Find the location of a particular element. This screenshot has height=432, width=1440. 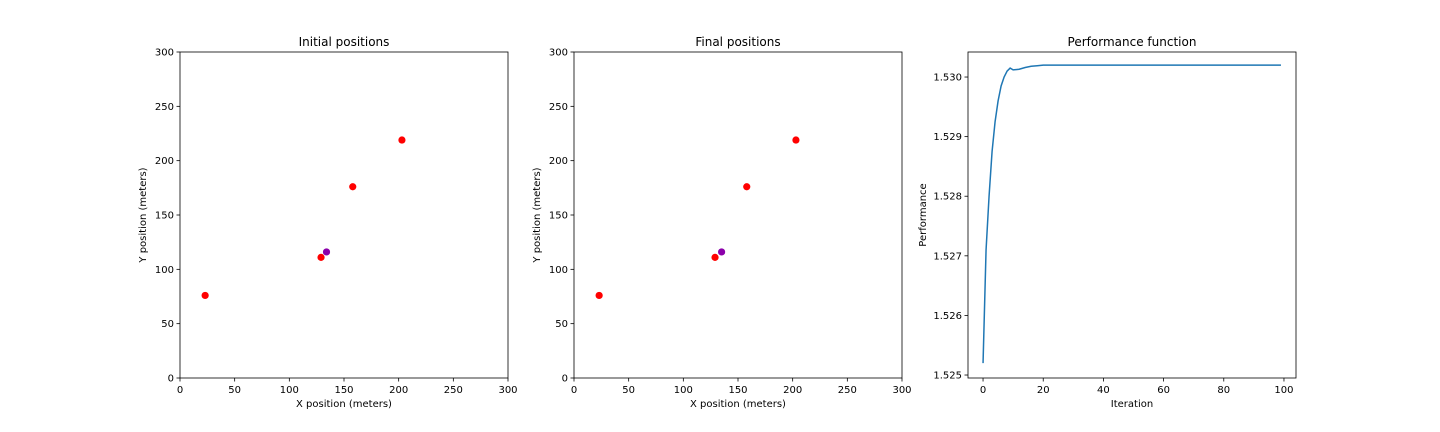

y-tick-label: 1.527 is located at coordinates (947, 256).